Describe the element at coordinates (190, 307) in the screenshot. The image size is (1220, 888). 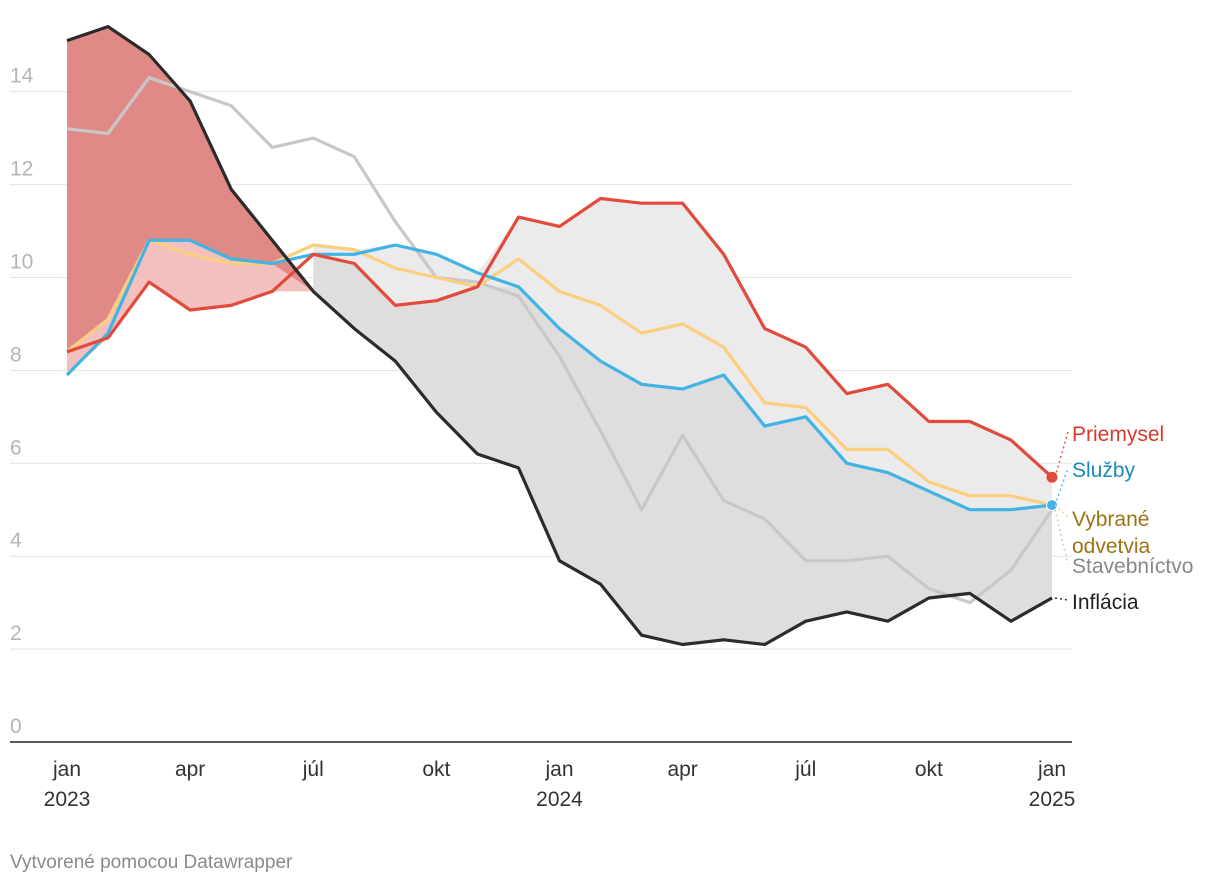
I see `pink-band-area` at that location.